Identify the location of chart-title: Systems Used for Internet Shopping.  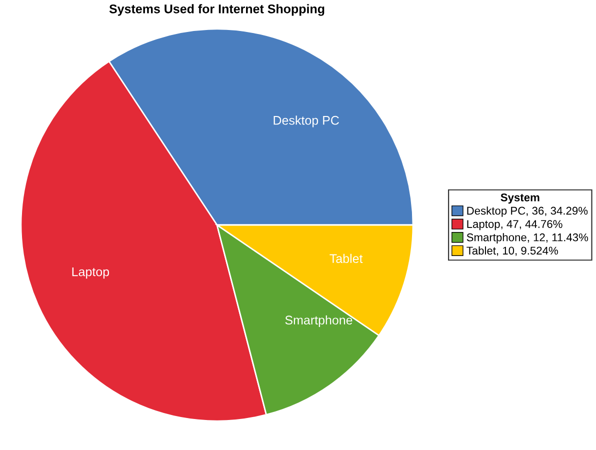
(216, 10).